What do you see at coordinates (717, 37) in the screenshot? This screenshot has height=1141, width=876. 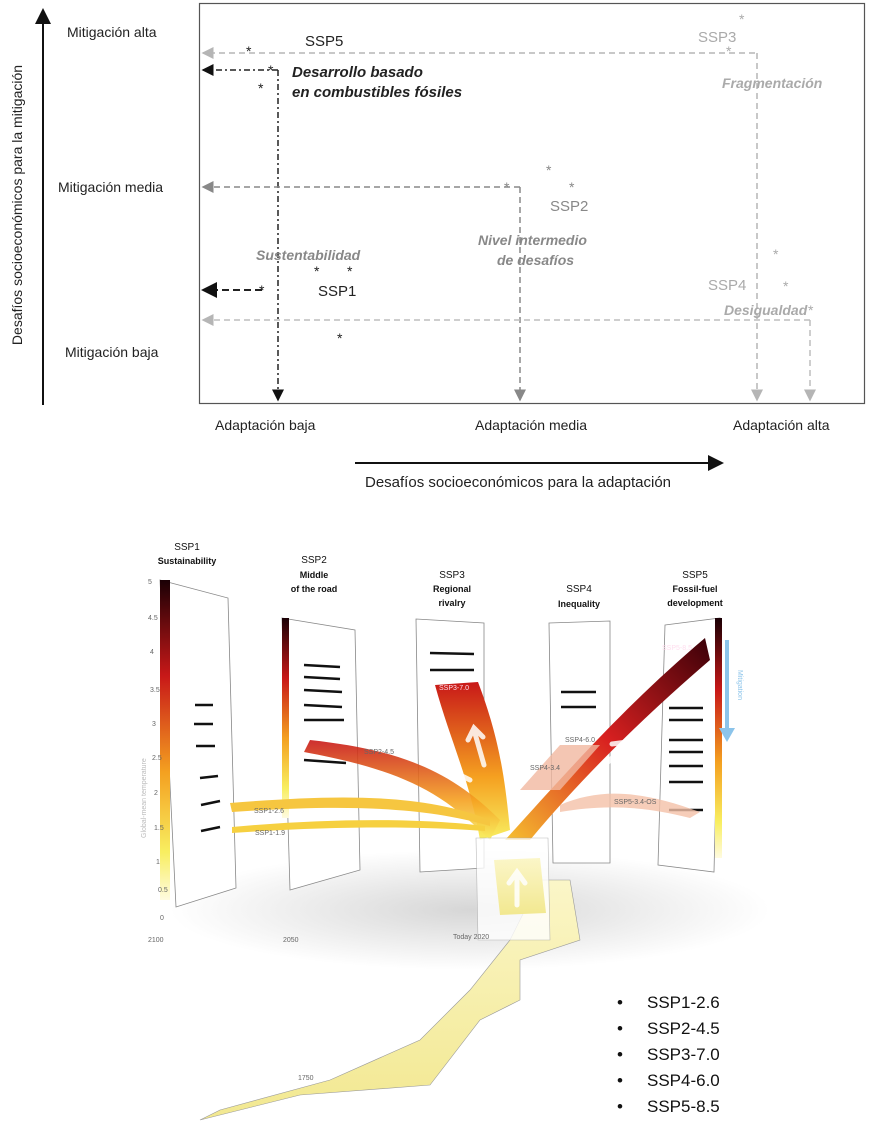 I see `ssp3-label: SSP3` at bounding box center [717, 37].